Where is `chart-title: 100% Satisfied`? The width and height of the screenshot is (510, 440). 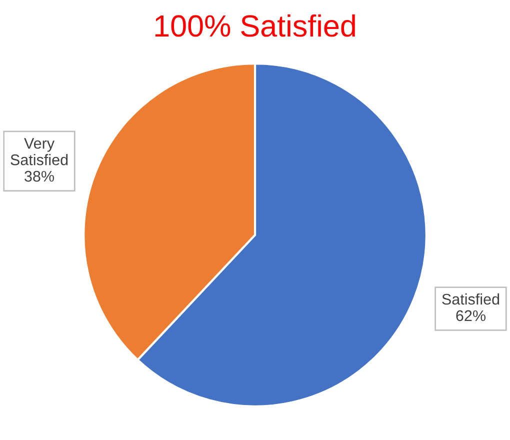
chart-title: 100% Satisfied is located at coordinates (255, 25).